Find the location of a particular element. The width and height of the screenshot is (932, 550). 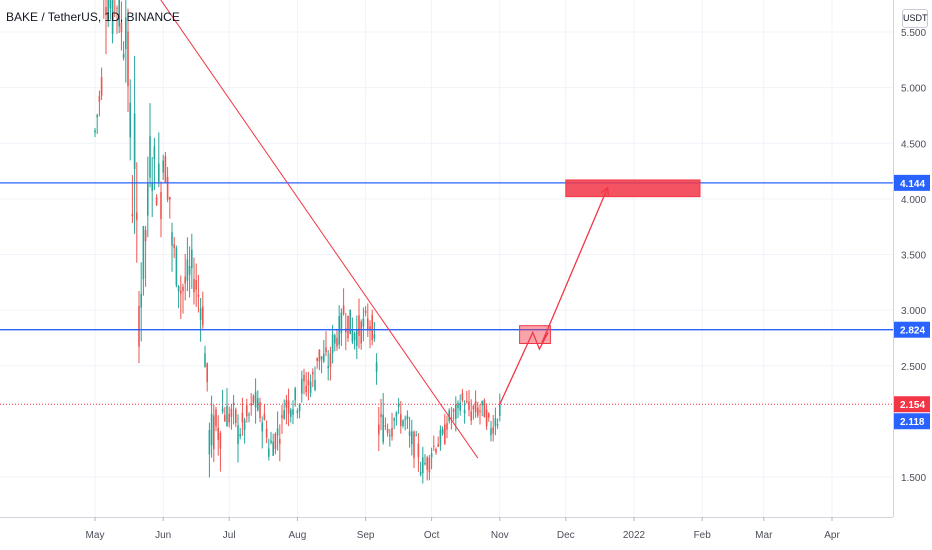

price-axis-label: 1.500 is located at coordinates (913, 478).